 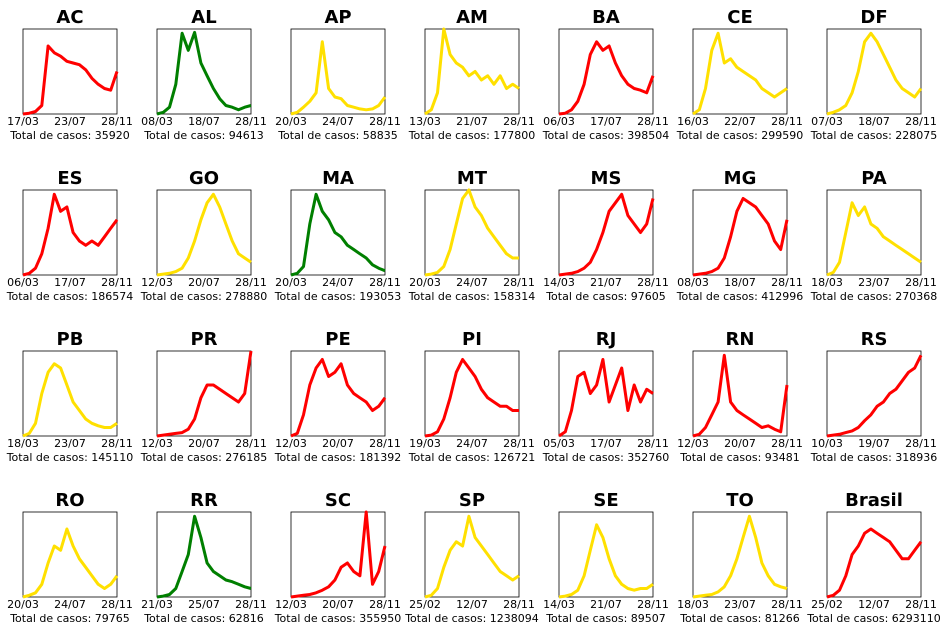 I want to click on x-tick-label: 25/02, so click(x=827, y=604).